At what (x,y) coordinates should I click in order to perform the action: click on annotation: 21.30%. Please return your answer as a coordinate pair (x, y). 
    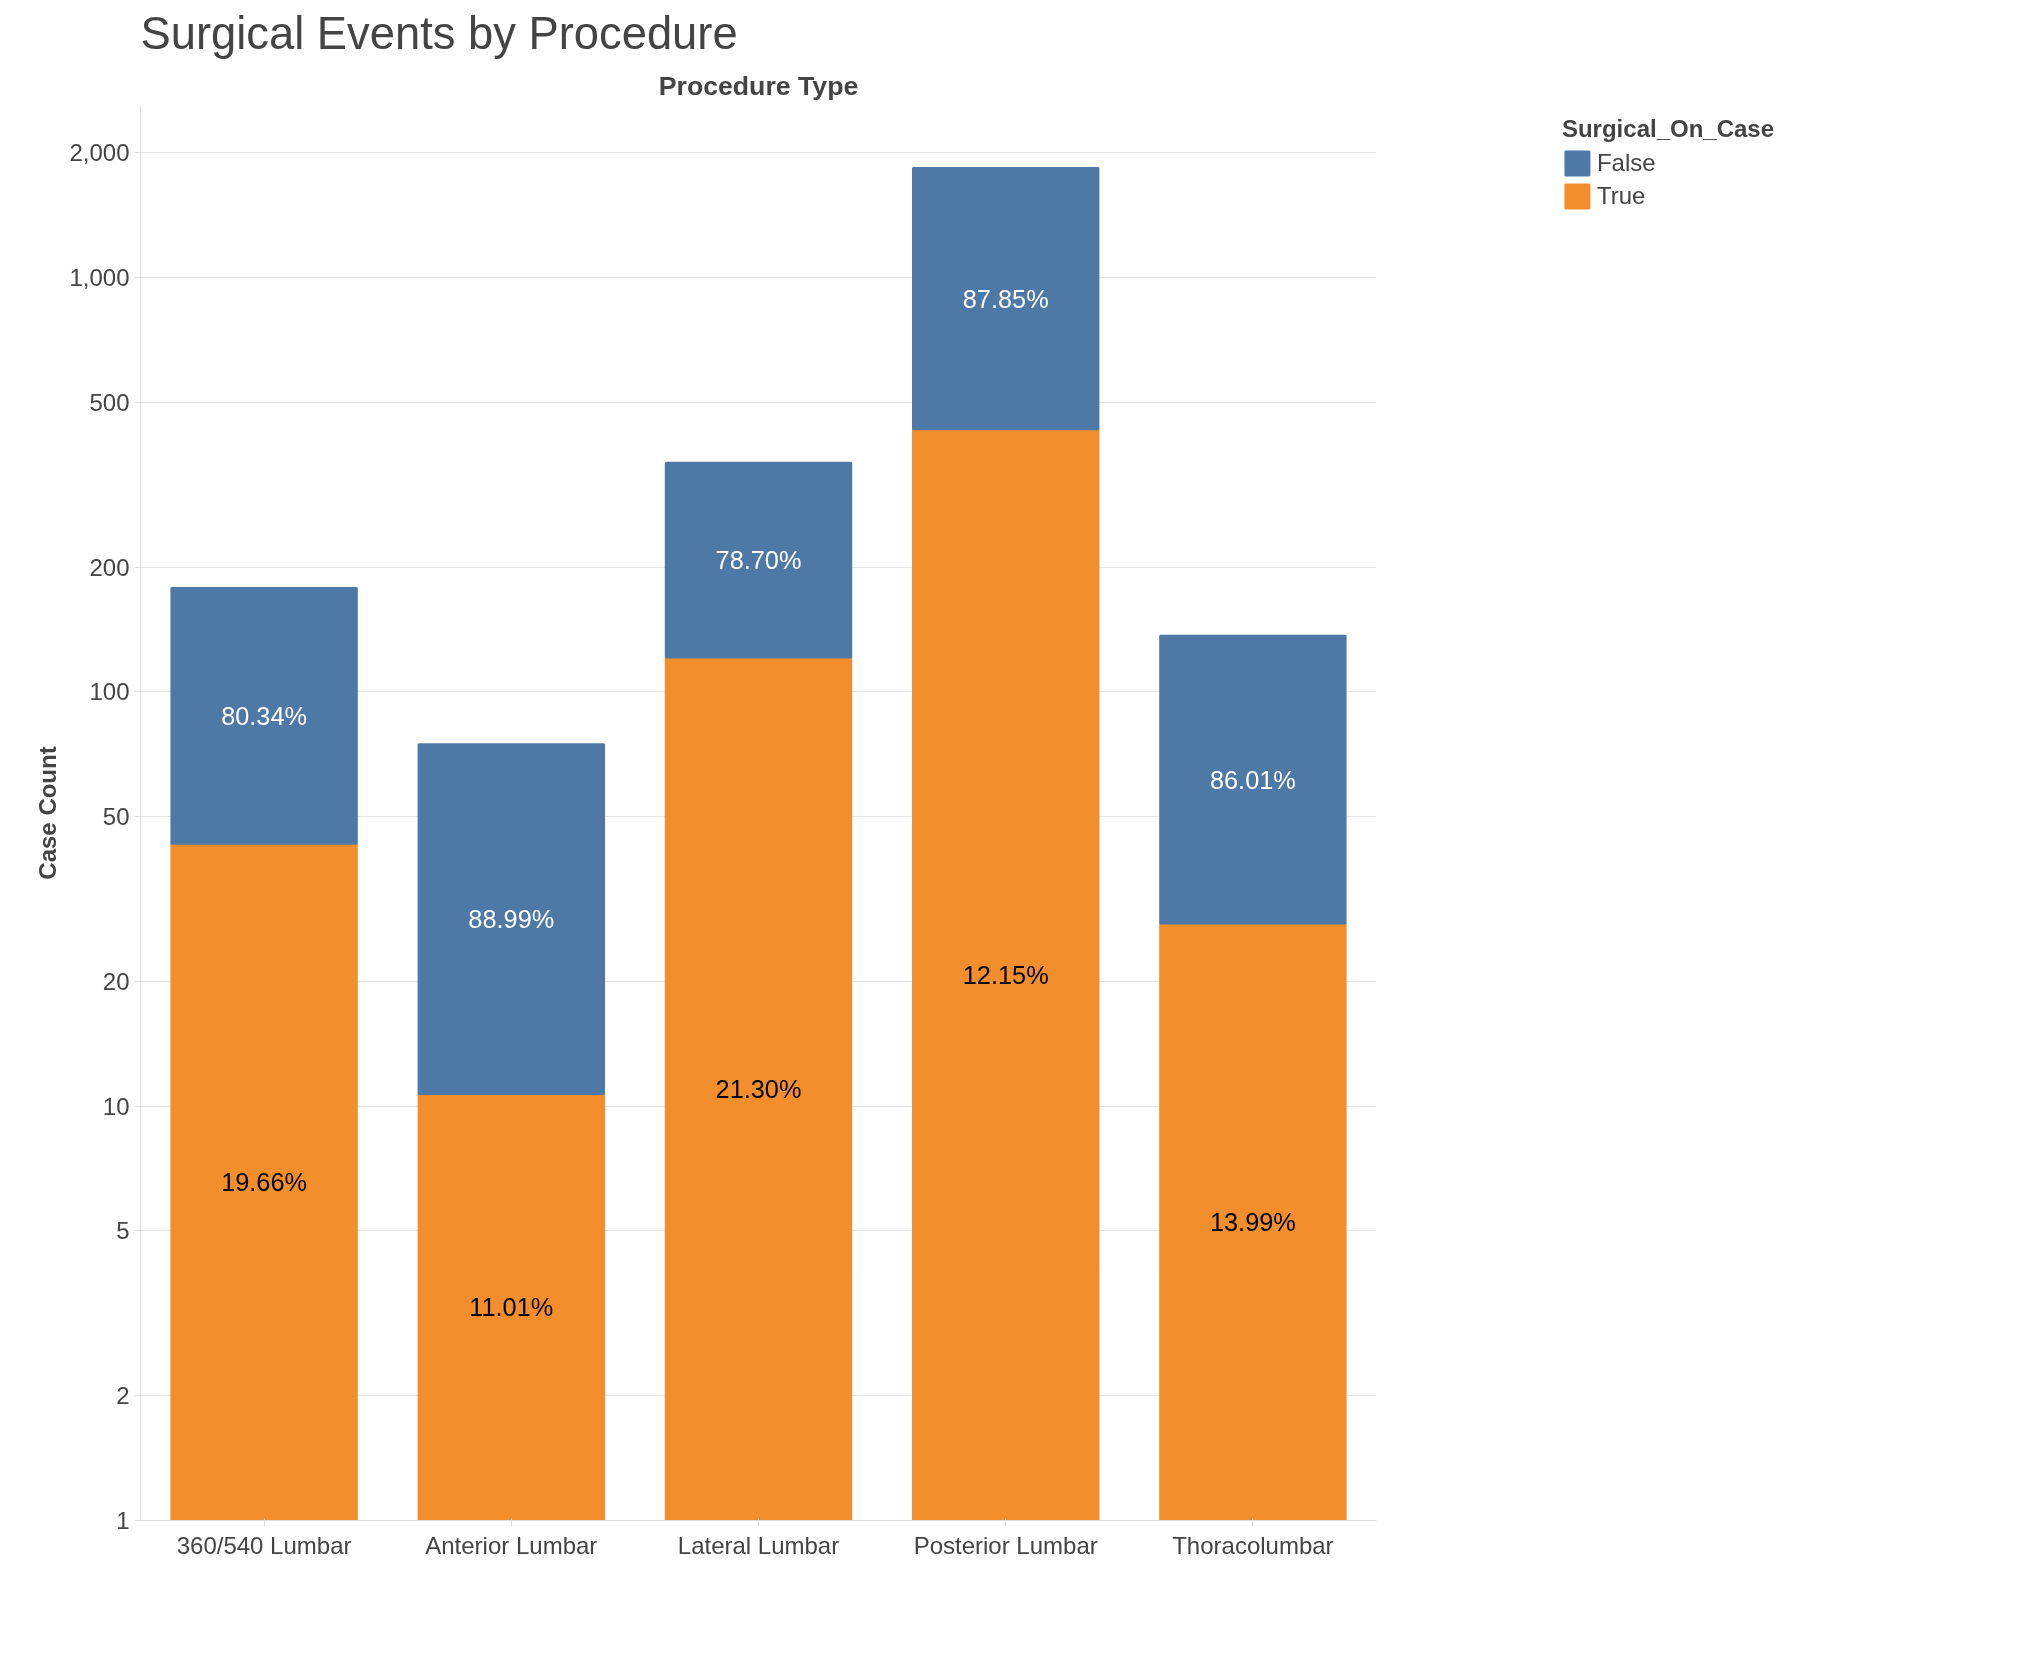
    Looking at the image, I should click on (758, 1089).